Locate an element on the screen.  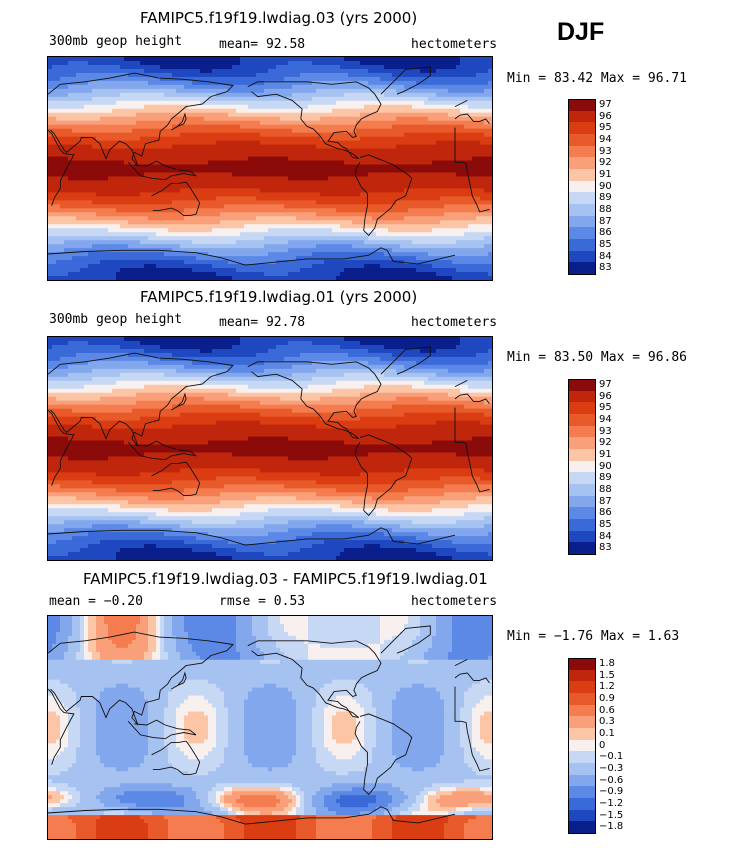
colorbar-tick-label: 83 is located at coordinates (605, 268).